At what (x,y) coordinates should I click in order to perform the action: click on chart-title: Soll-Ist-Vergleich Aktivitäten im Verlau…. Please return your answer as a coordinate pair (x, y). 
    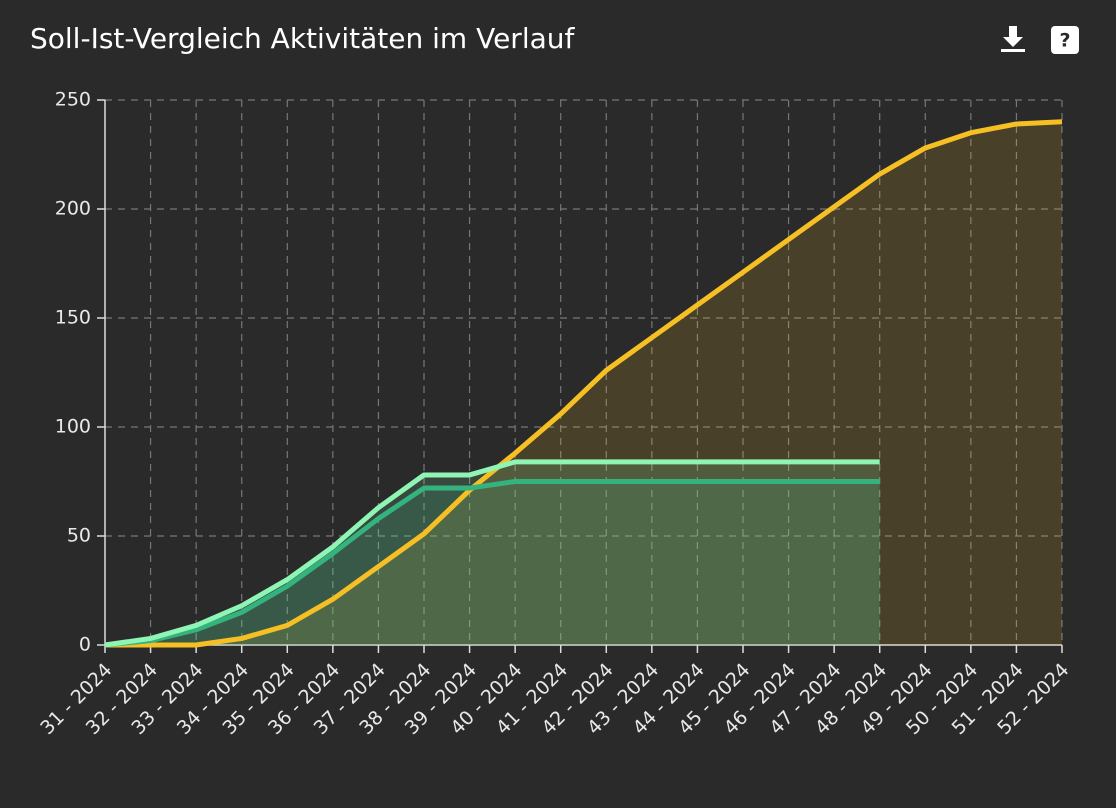
    Looking at the image, I should click on (303, 38).